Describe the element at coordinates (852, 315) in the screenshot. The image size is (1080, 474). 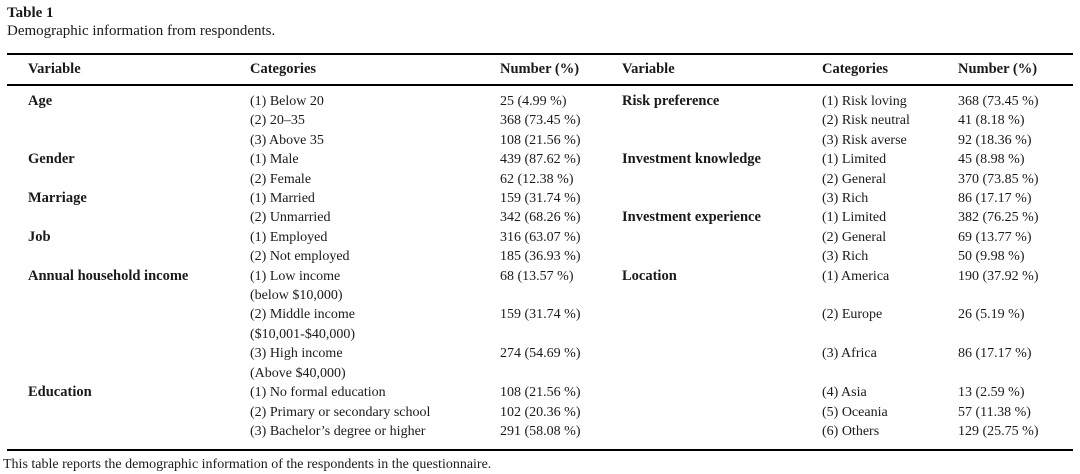
I see `category-cell: (2) Europe` at that location.